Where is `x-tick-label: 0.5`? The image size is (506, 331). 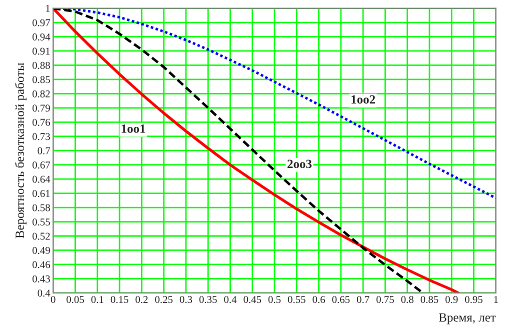 x-tick-label: 0.5 is located at coordinates (274, 300).